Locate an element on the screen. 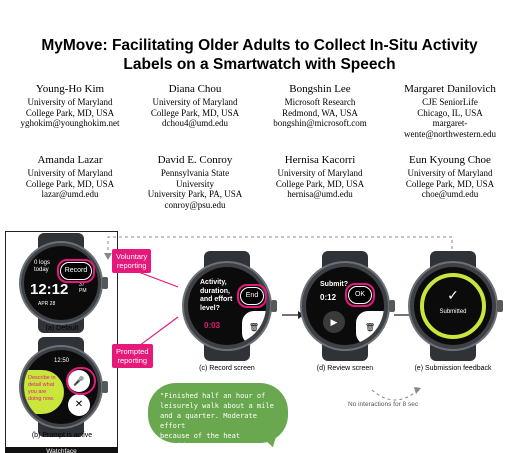 The height and width of the screenshot is (453, 519). label-prompted: Prompted reporting is located at coordinates (132, 356).